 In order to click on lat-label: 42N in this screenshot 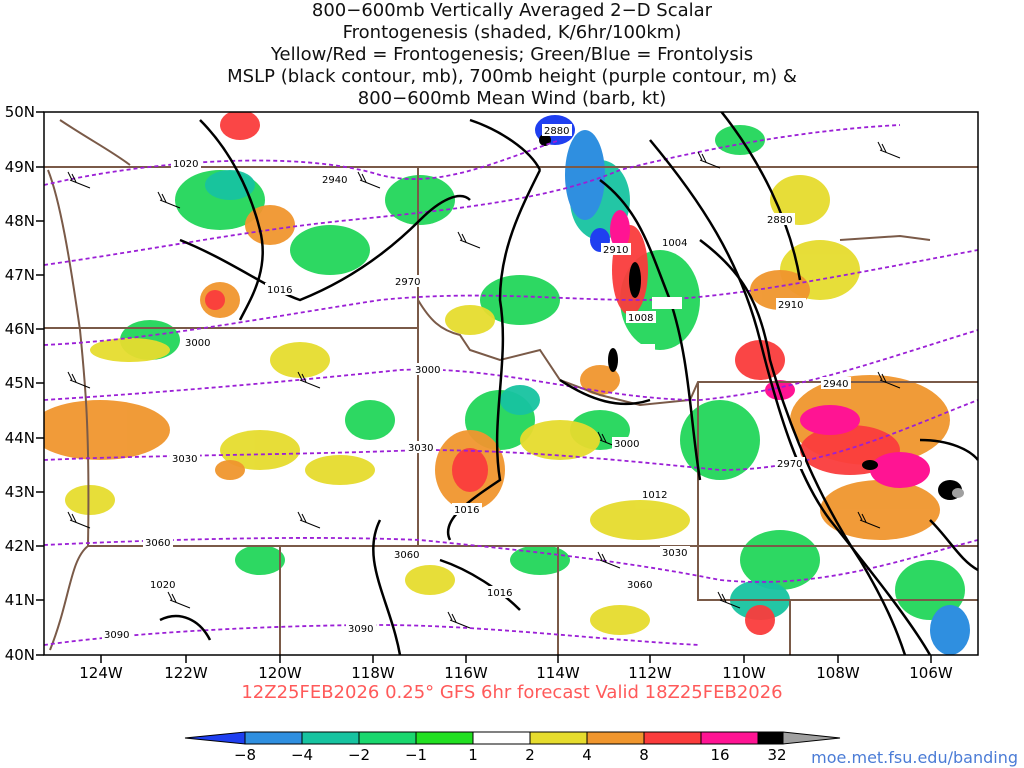, I will do `click(20, 546)`.